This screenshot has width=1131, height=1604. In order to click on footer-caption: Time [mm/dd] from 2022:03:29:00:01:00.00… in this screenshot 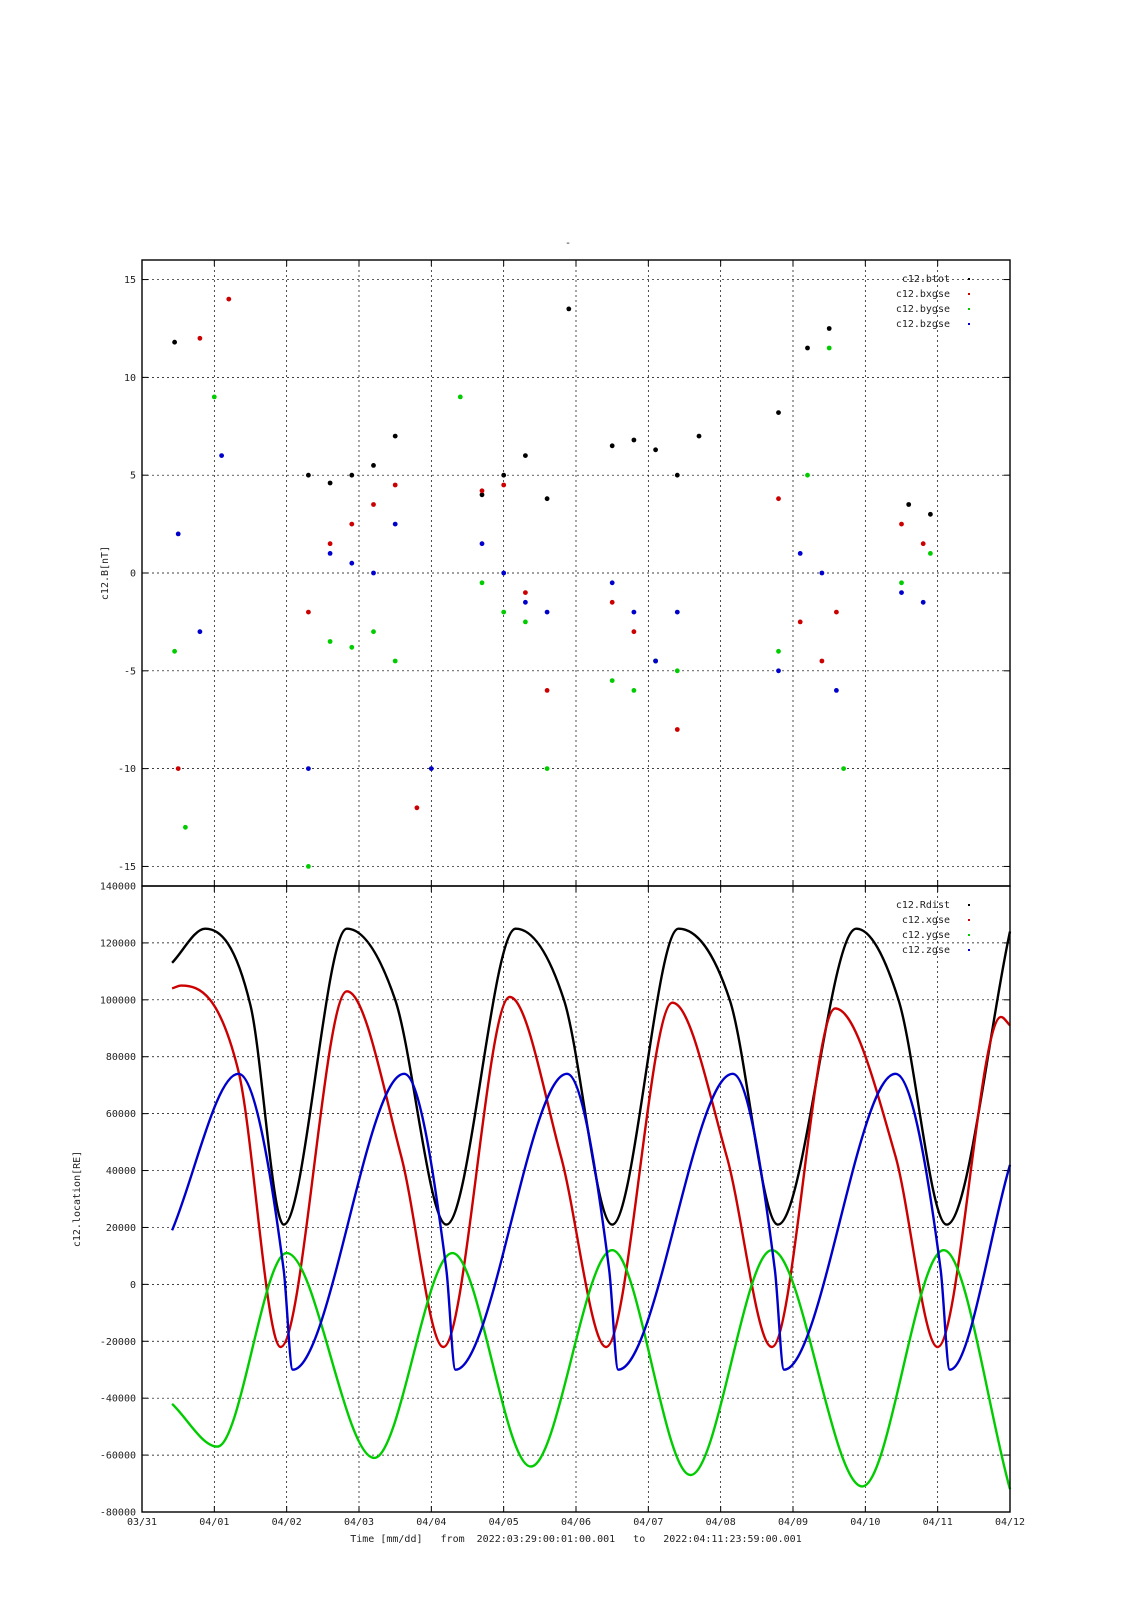, I will do `click(575, 1539)`.